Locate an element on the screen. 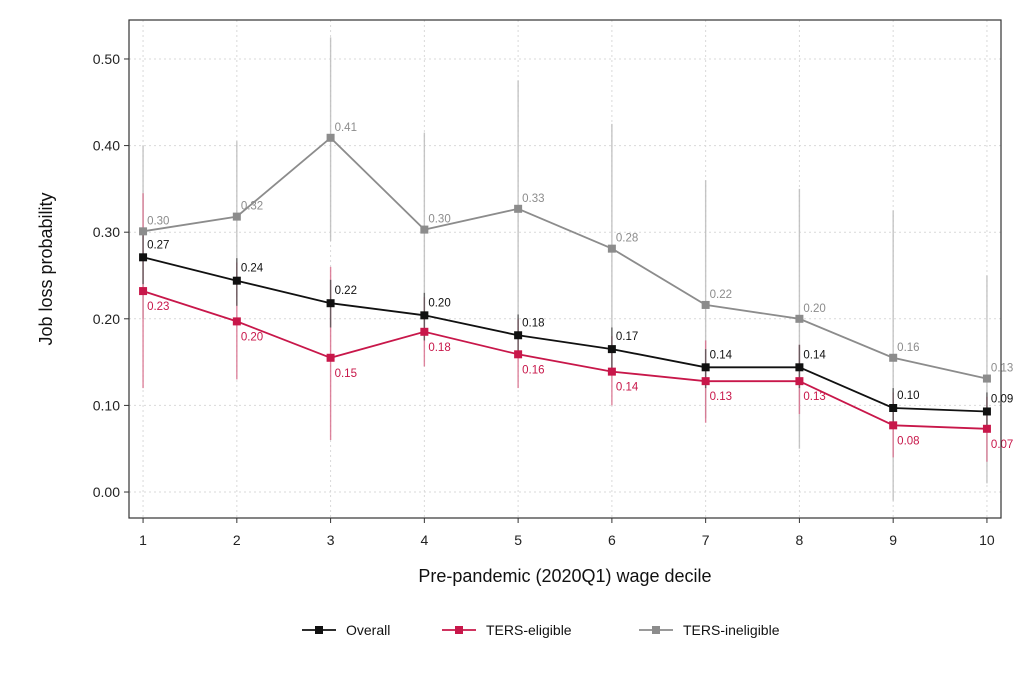 The width and height of the screenshot is (1022, 680). x-tick-label: 9 is located at coordinates (893, 540).